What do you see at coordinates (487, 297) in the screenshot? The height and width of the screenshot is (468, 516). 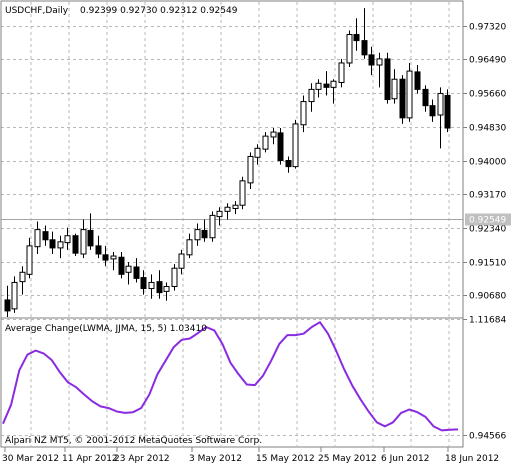 I see `price-tick-label: 0.90680` at bounding box center [487, 297].